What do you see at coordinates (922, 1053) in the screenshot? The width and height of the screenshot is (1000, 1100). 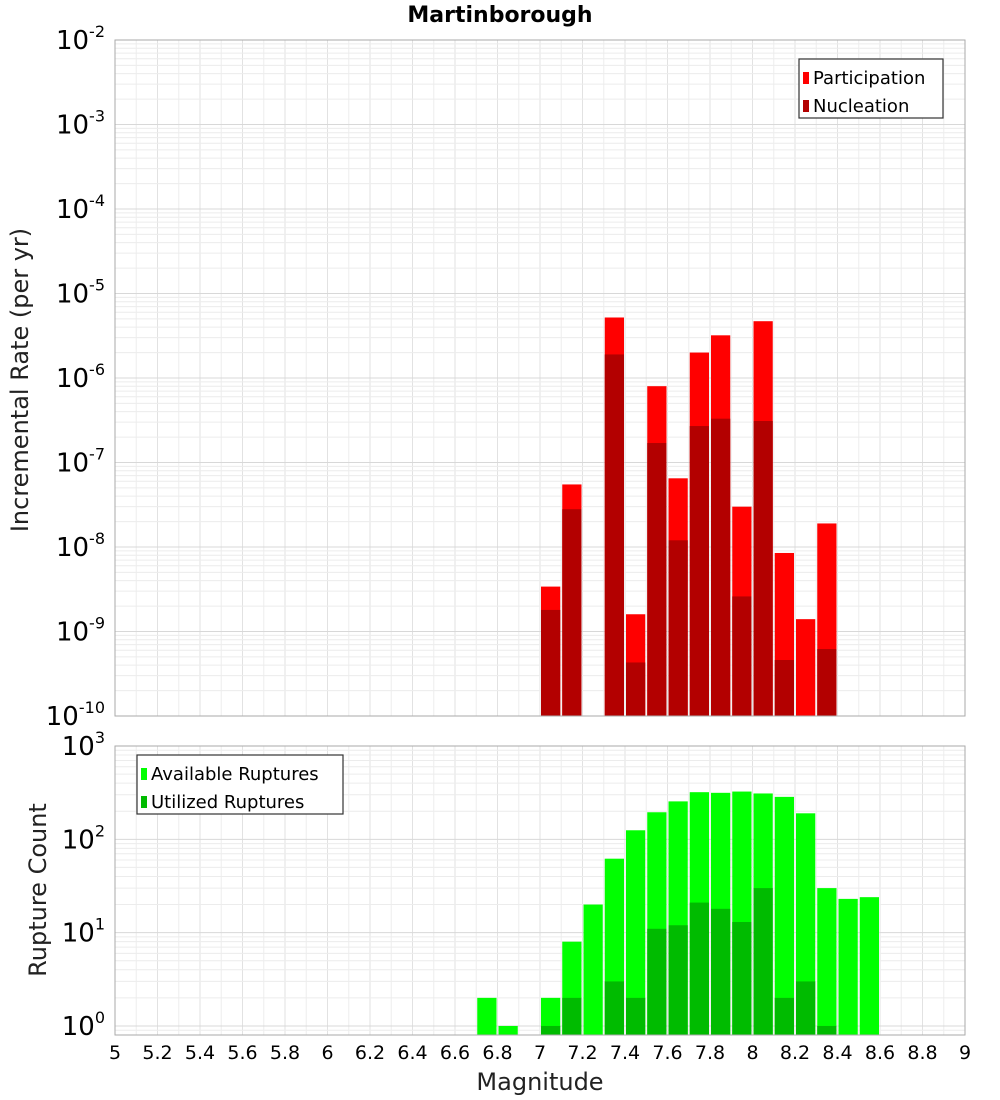 I see `x-tick-label: 8.8` at bounding box center [922, 1053].